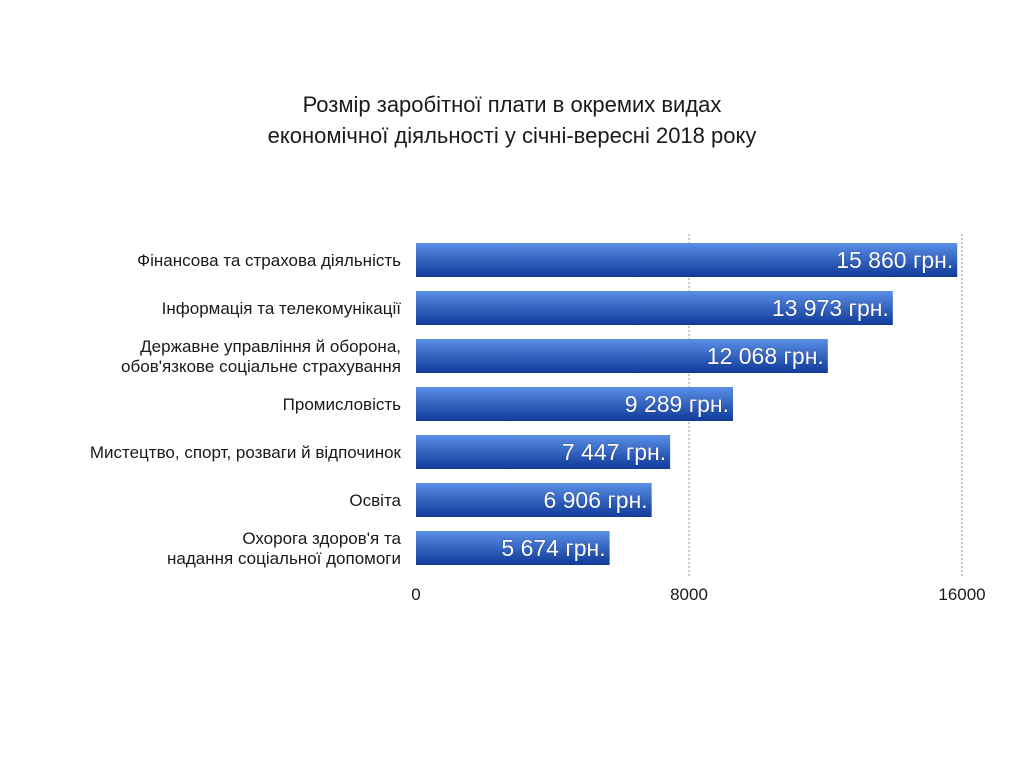 The image size is (1024, 768). I want to click on bar-value-label-6: 5 674 грн., so click(553, 548).